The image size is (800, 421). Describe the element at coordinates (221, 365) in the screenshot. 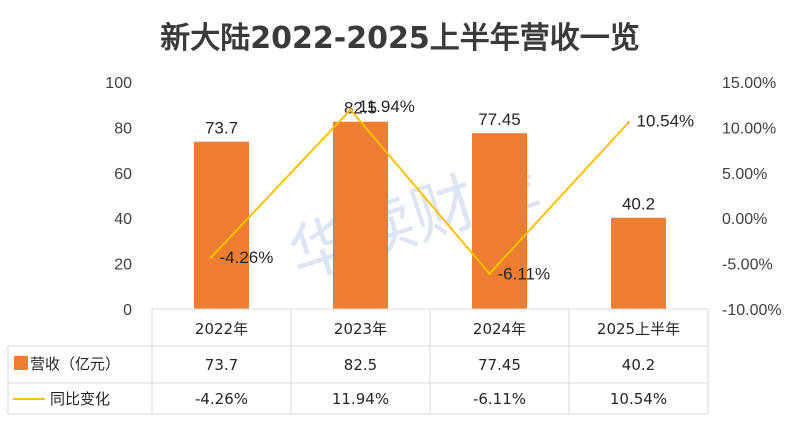

I see `revenue-table-value: 73.7` at that location.